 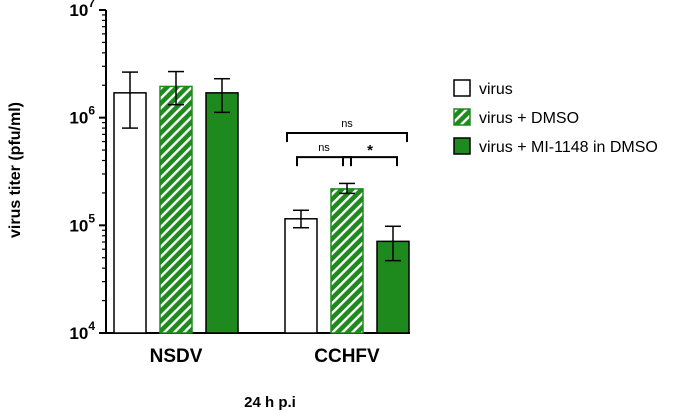 What do you see at coordinates (15, 170) in the screenshot?
I see `y-axis-label: virus titer (pfu/ml)` at bounding box center [15, 170].